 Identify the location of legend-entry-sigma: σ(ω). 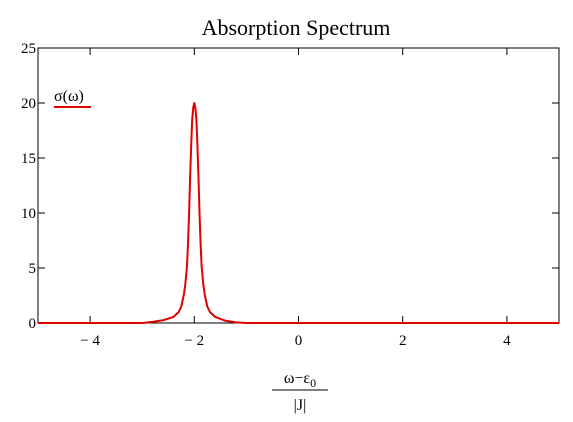
(69, 96).